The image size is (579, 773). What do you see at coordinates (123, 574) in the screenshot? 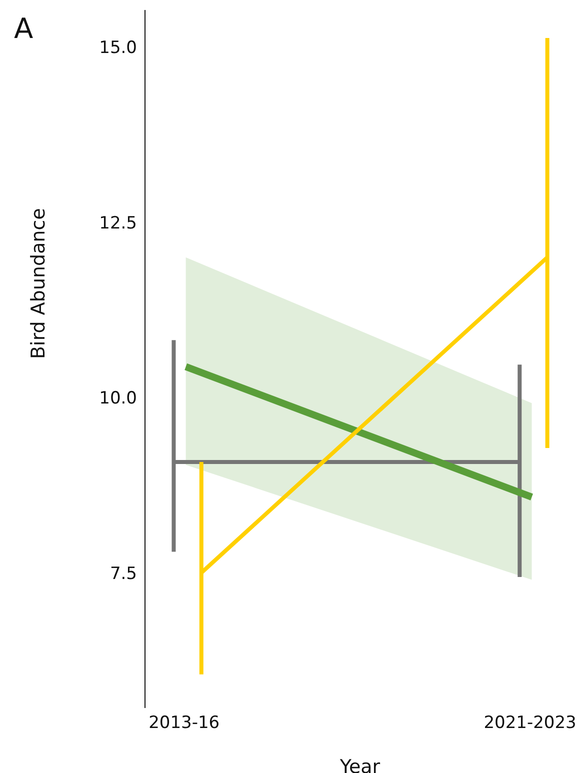
I see `y-tick-label: 7.5` at bounding box center [123, 574].